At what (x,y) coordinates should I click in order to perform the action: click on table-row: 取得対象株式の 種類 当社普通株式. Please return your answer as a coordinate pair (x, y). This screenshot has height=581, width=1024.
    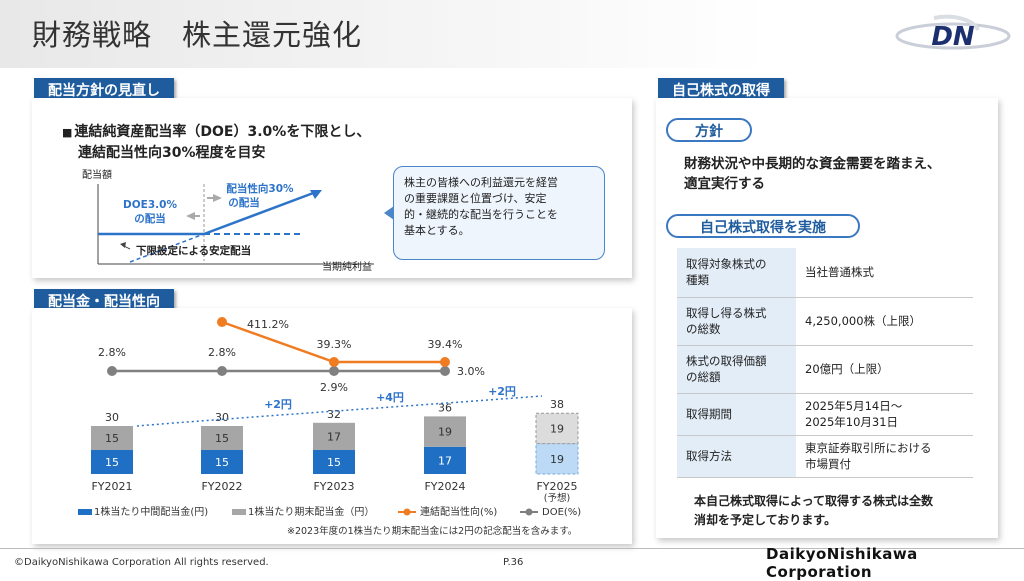
    Looking at the image, I should click on (825, 273).